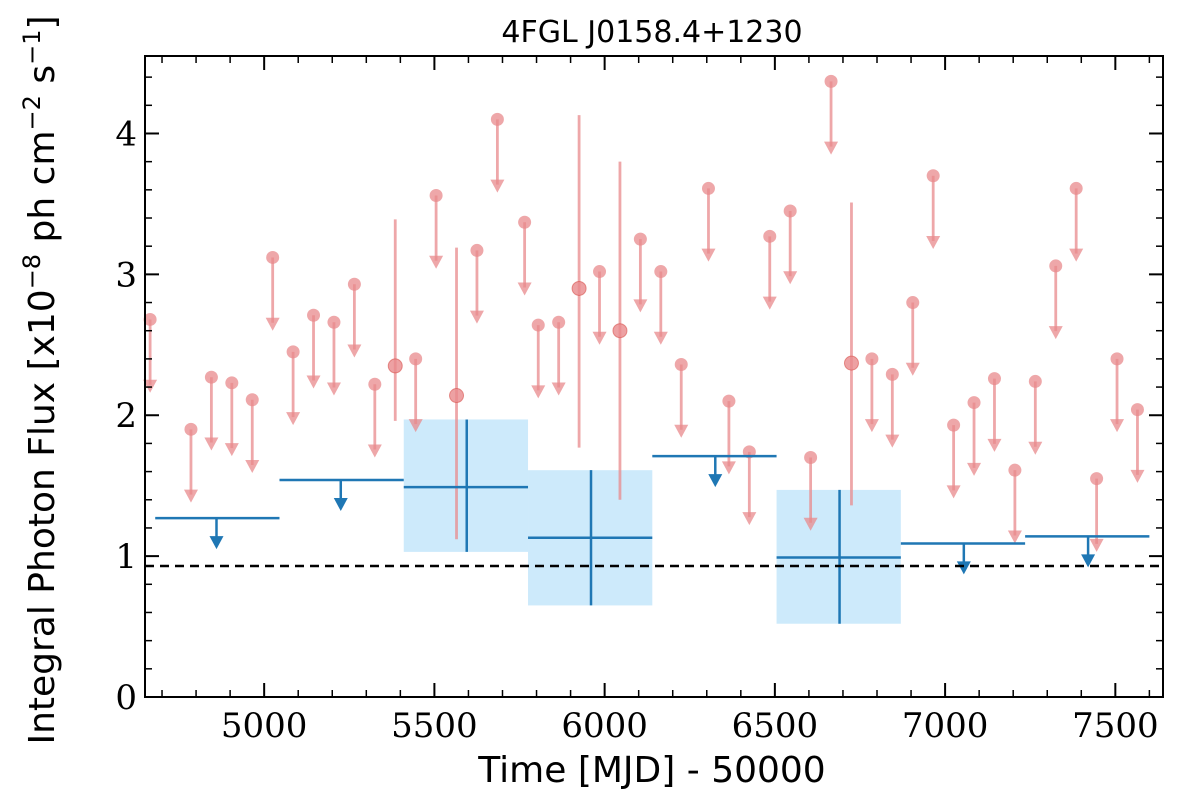  Describe the element at coordinates (126, 698) in the screenshot. I see `y-tick-label: 0` at that location.